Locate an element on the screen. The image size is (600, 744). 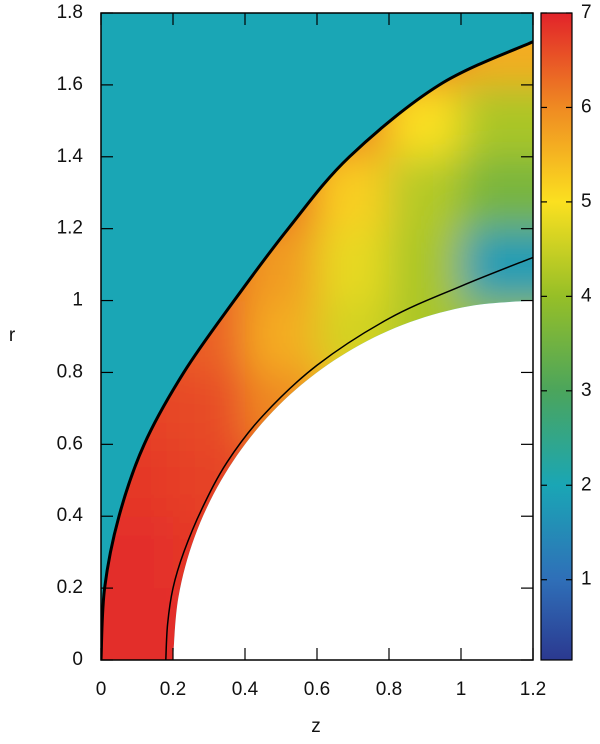
y-tick-label: 0.8 is located at coordinates (70, 371).